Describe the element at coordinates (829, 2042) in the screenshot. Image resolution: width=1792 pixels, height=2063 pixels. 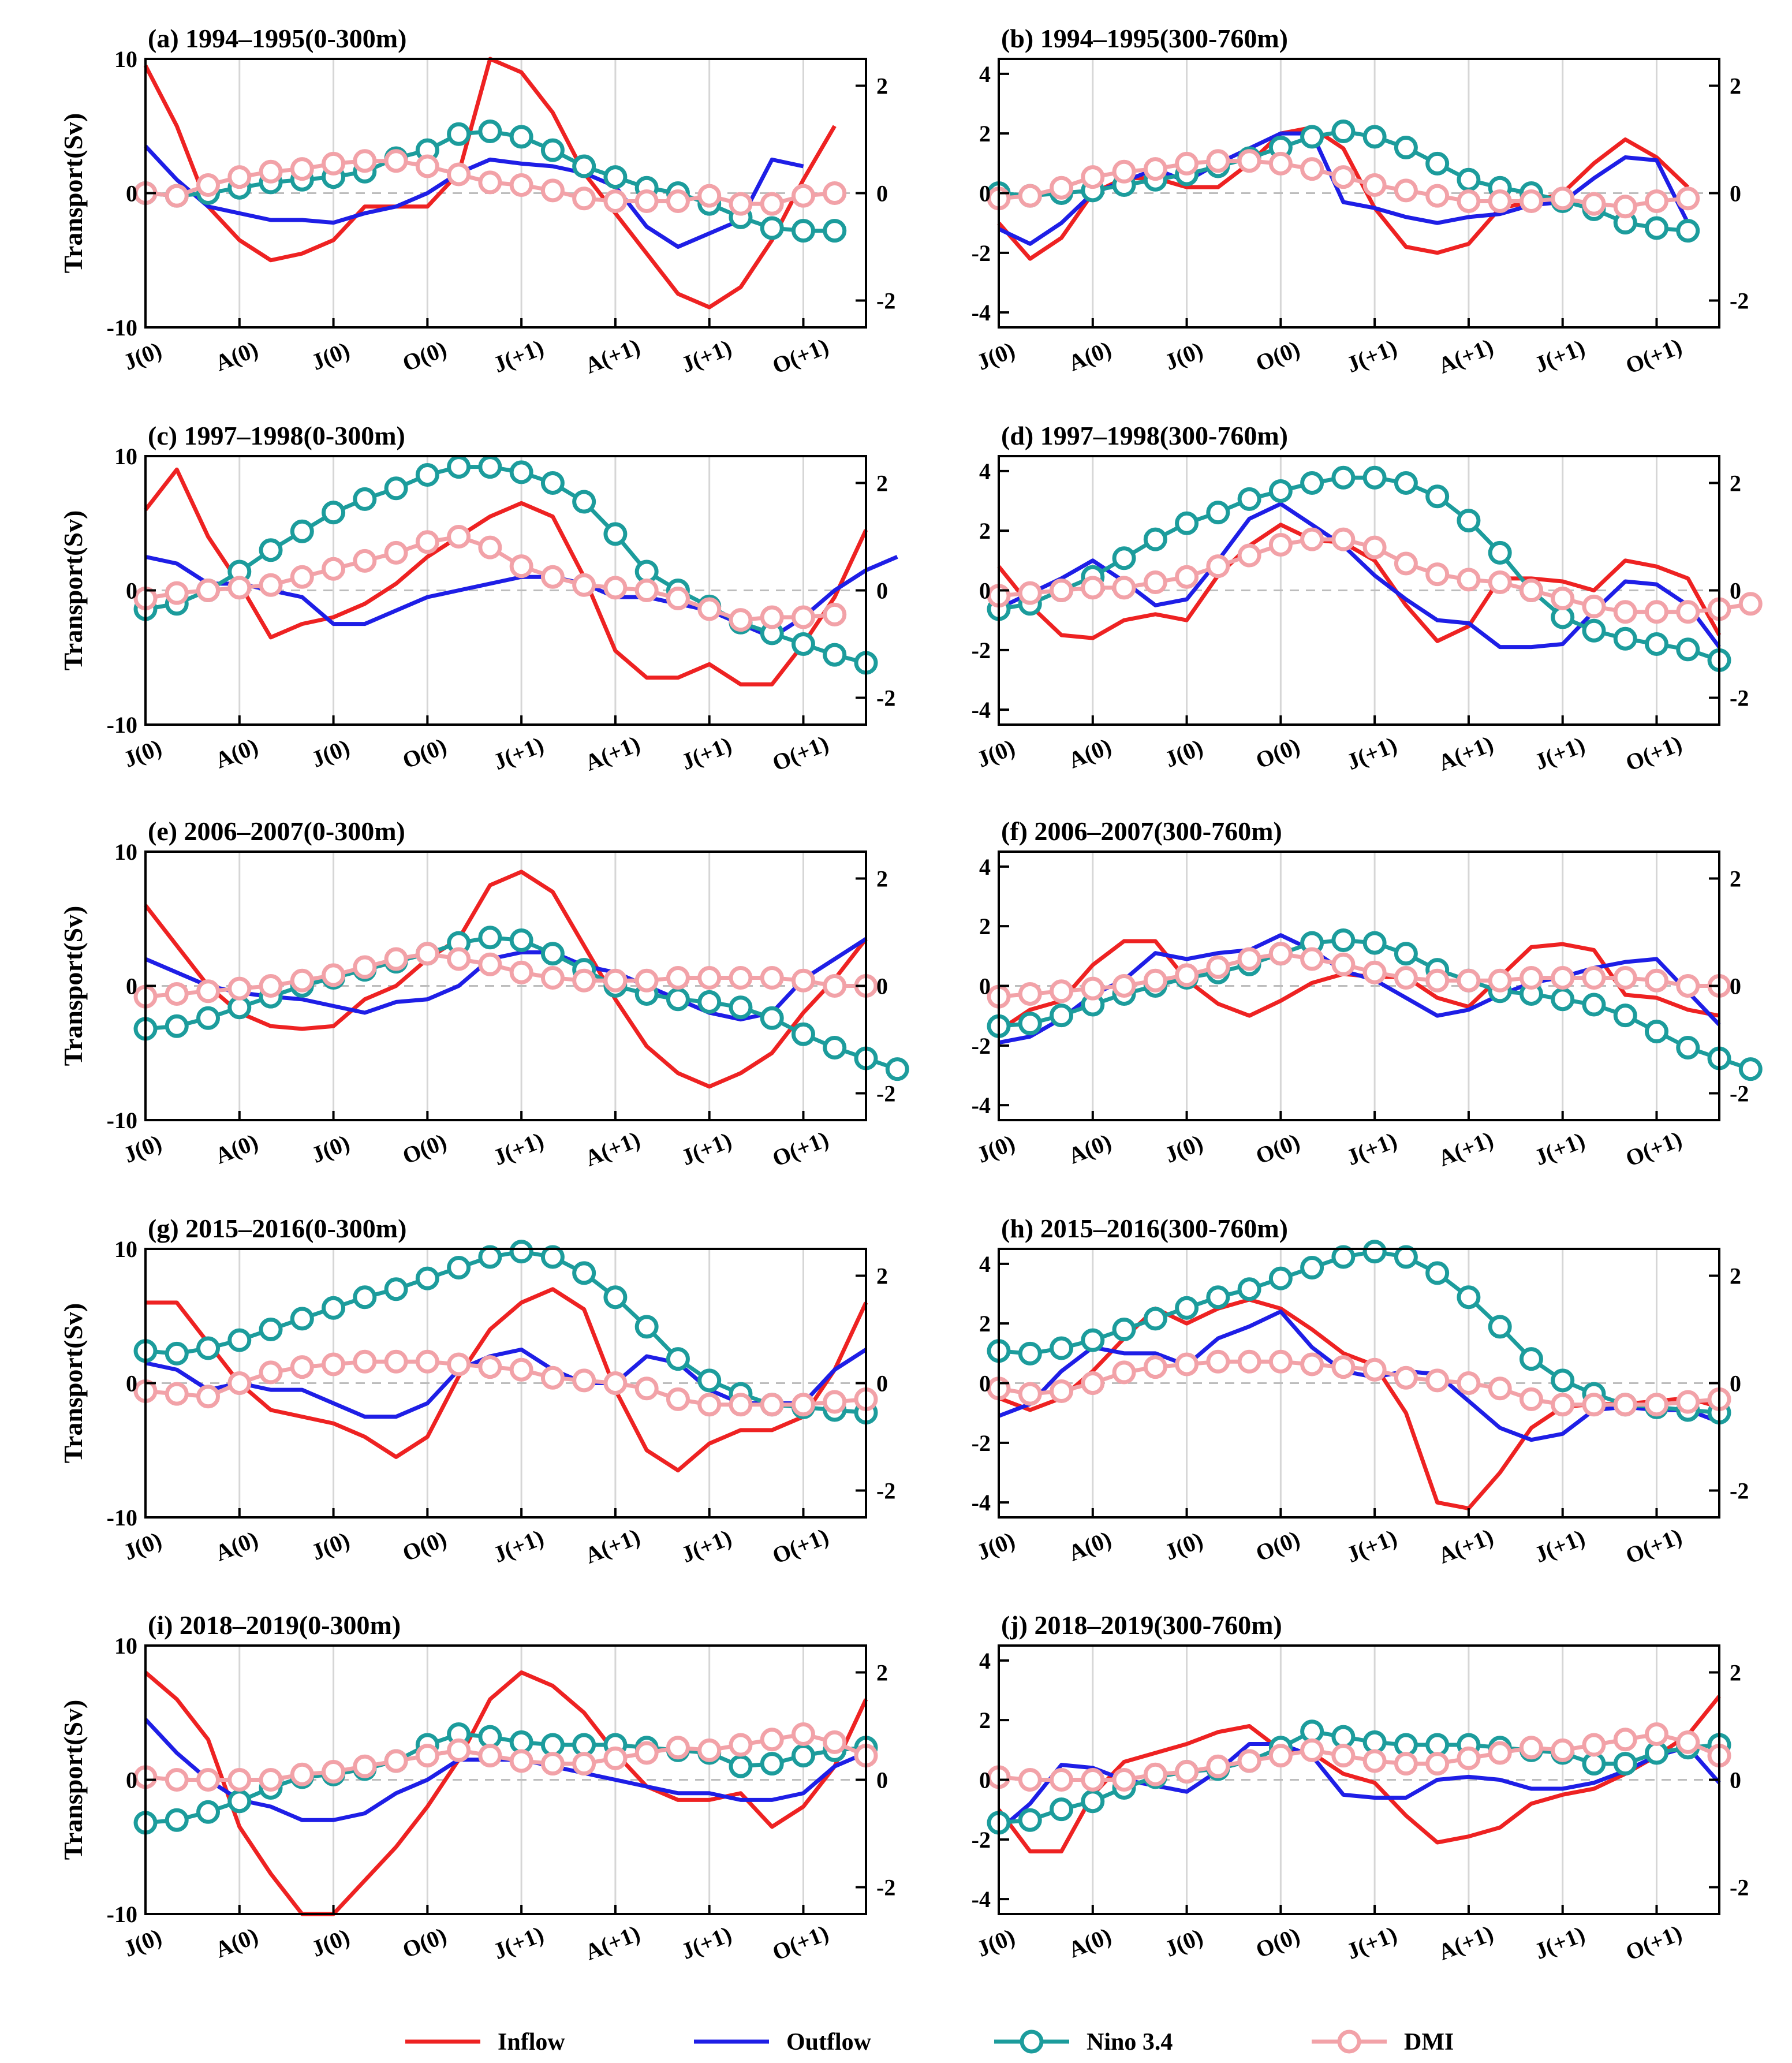
I see `legend-label: Outflow` at that location.